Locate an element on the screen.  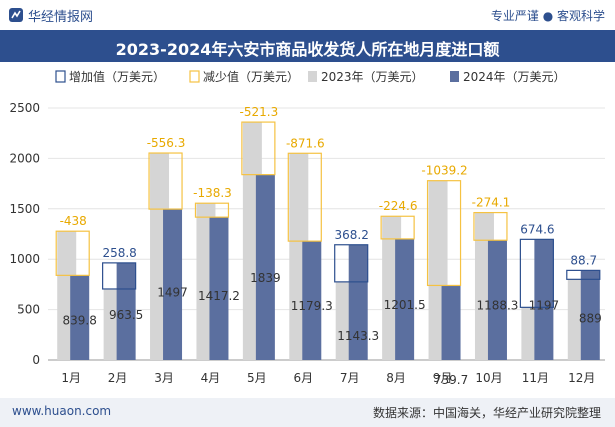
change-label: 88.7 is located at coordinates (583, 260).